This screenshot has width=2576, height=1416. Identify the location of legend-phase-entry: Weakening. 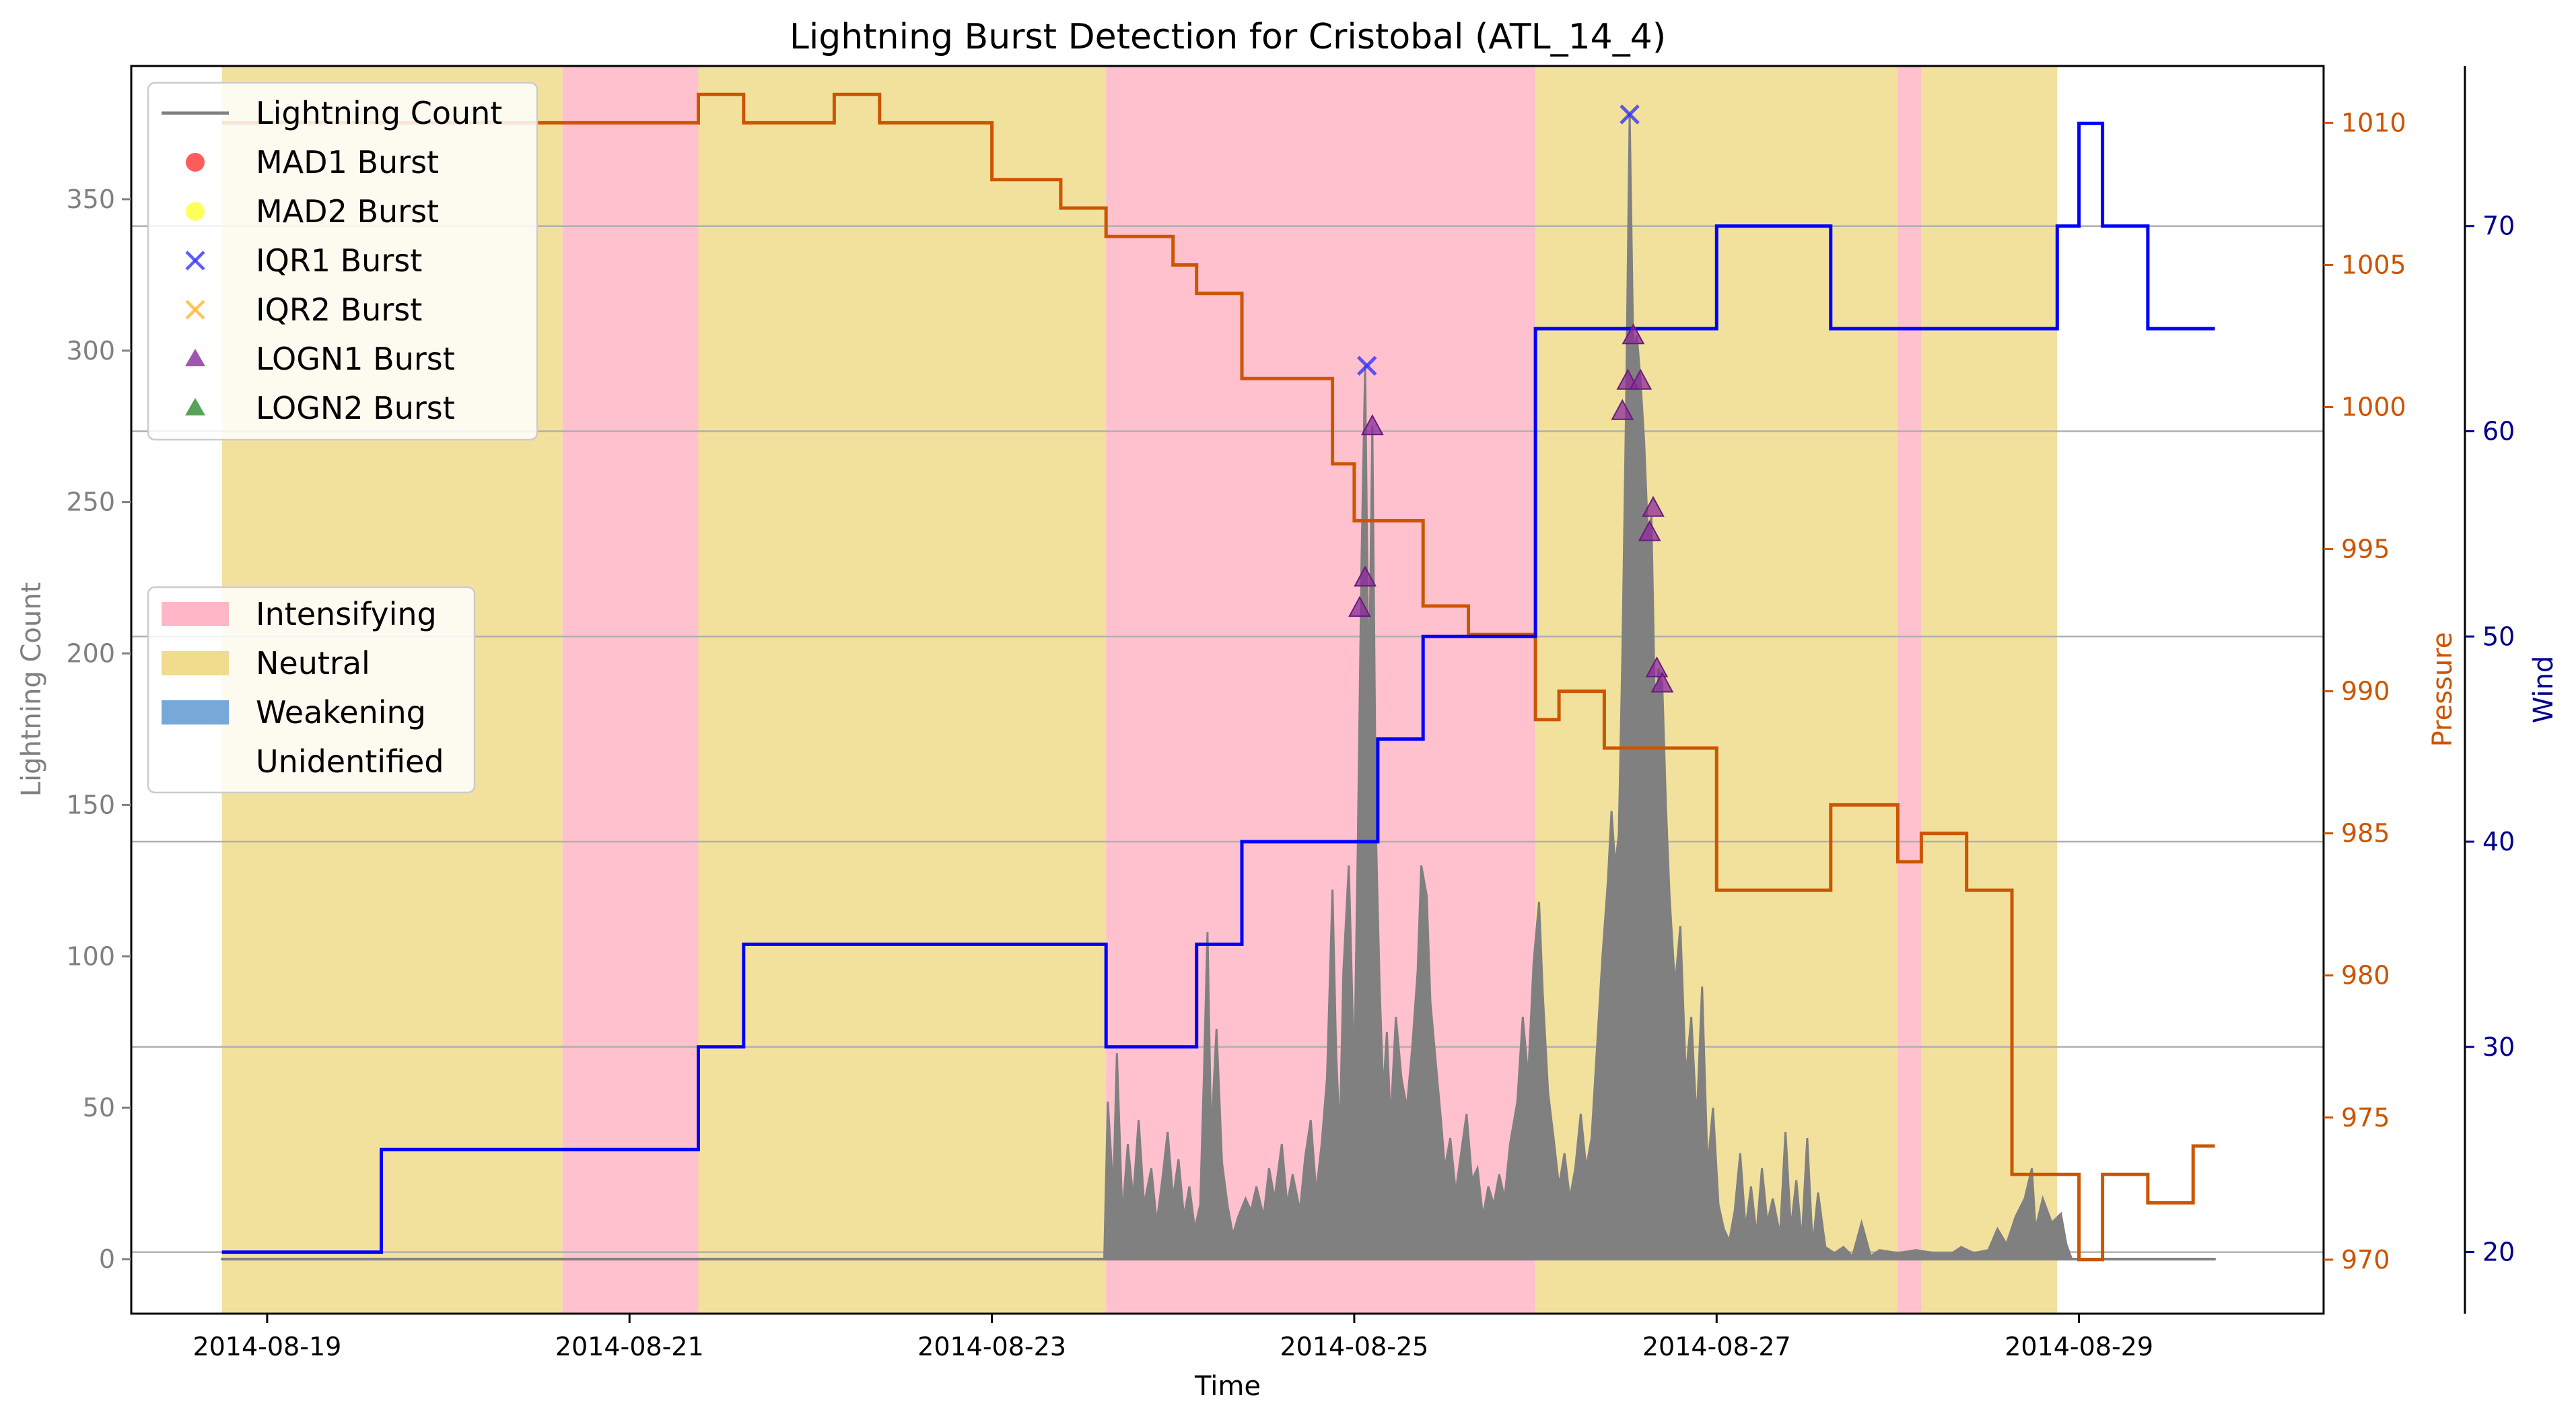
(294, 712).